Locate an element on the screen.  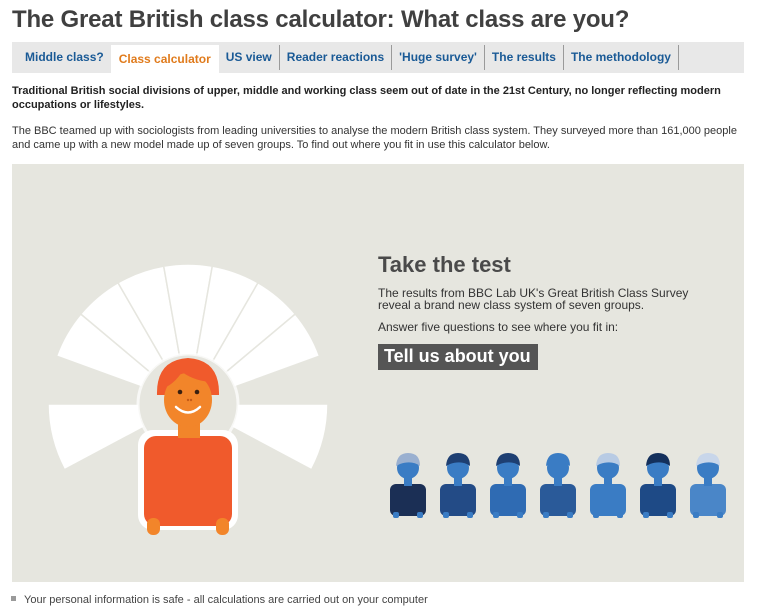
test-heading: Take the test is located at coordinates (444, 264).